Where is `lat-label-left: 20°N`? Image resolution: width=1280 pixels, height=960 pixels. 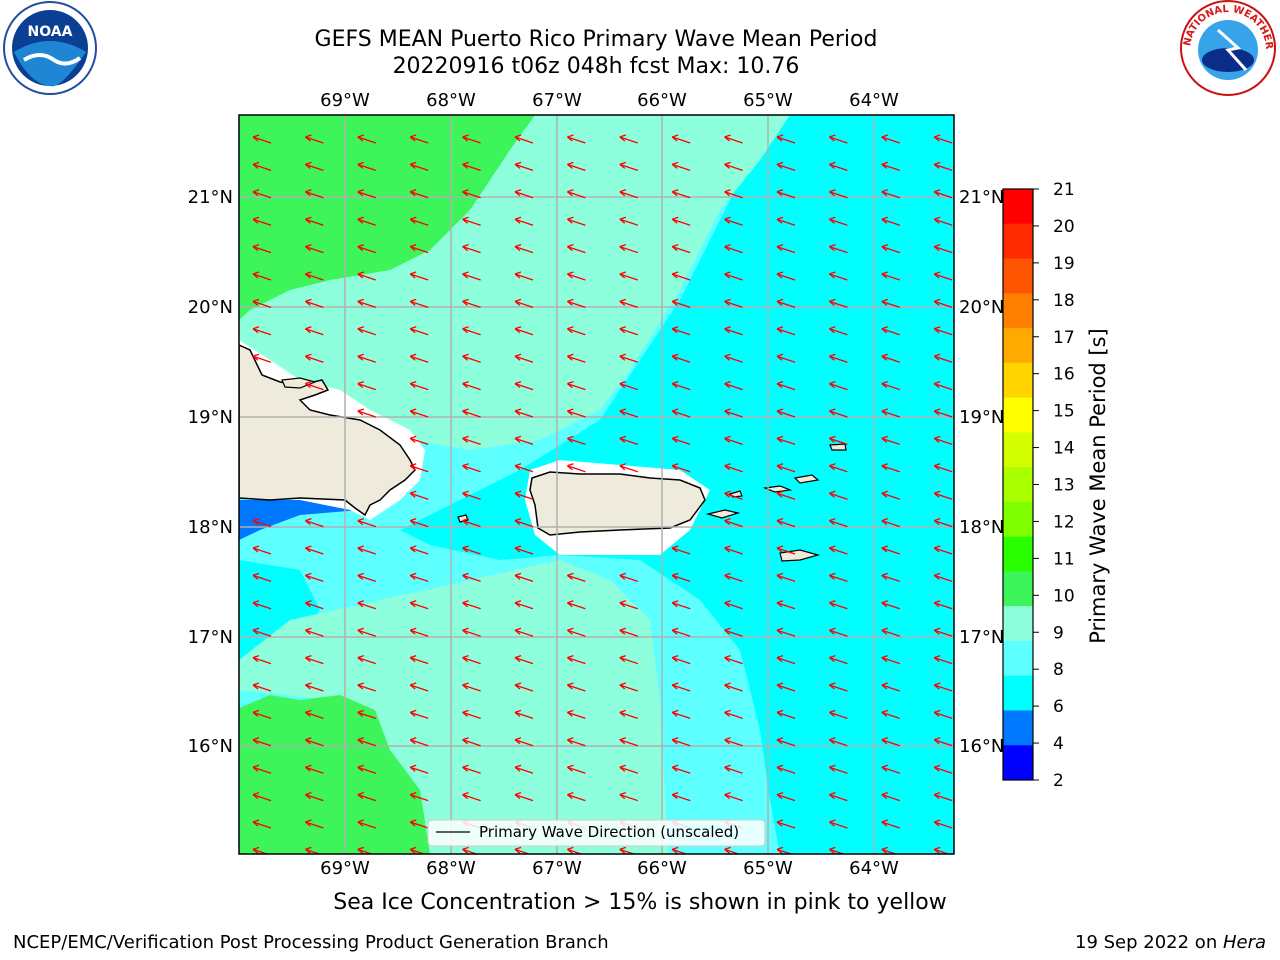 lat-label-left: 20°N is located at coordinates (210, 307).